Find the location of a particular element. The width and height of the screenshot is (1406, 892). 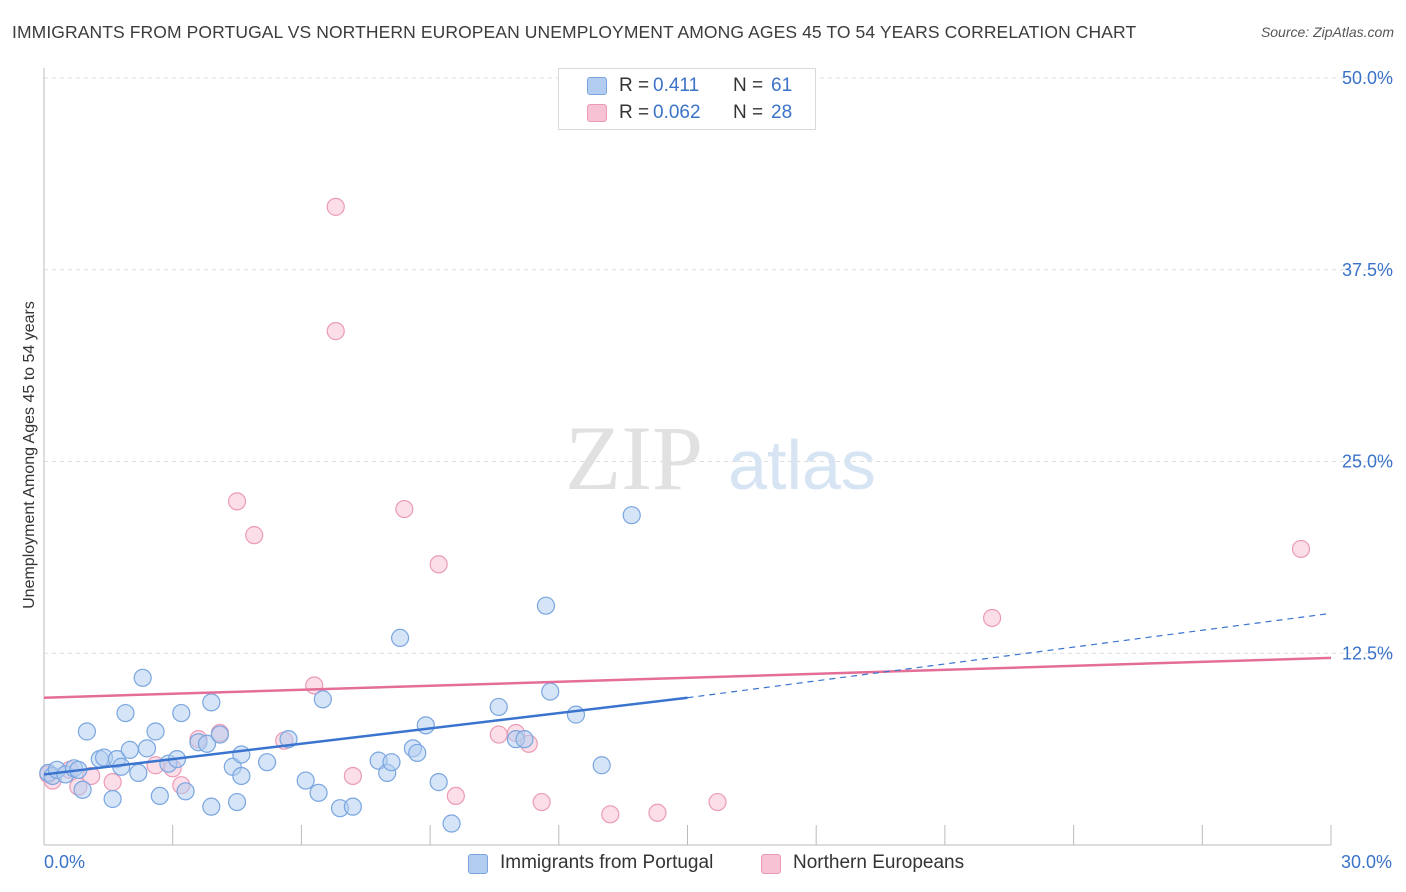

y-tick-label: 50.0% is located at coordinates (1367, 78).